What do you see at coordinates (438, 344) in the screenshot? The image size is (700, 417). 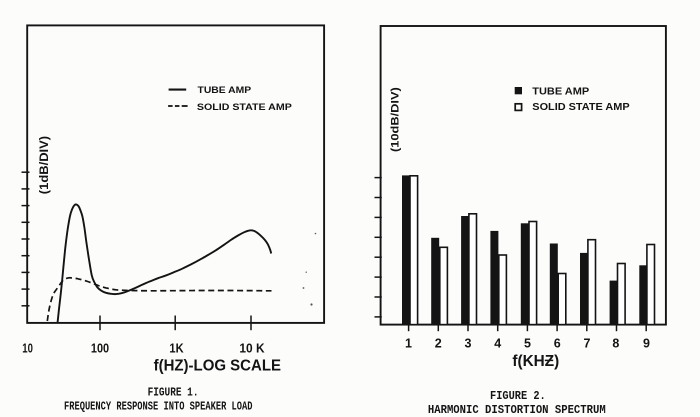 I see `svg-text: 2` at bounding box center [438, 344].